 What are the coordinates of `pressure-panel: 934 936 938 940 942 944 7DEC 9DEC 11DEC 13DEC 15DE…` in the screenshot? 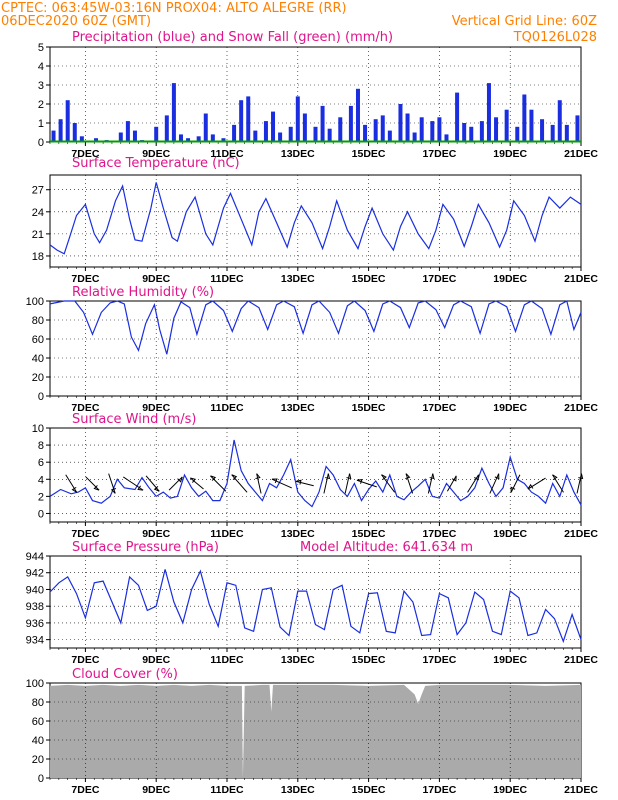 It's located at (312, 608).